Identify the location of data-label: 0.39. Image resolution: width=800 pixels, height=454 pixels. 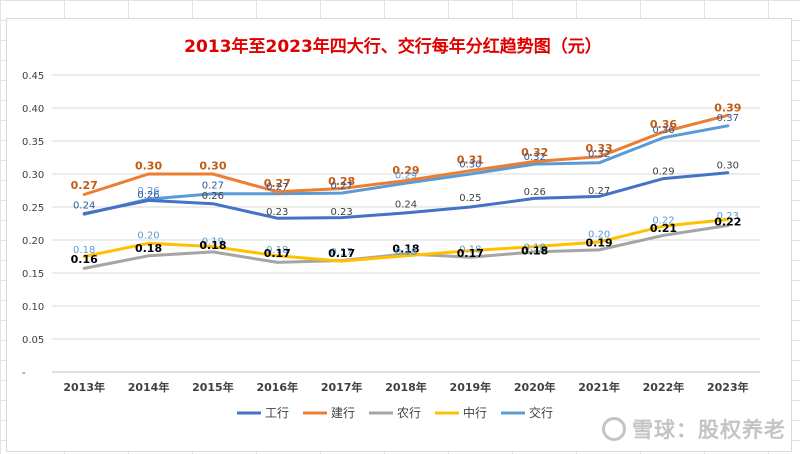
(727, 107).